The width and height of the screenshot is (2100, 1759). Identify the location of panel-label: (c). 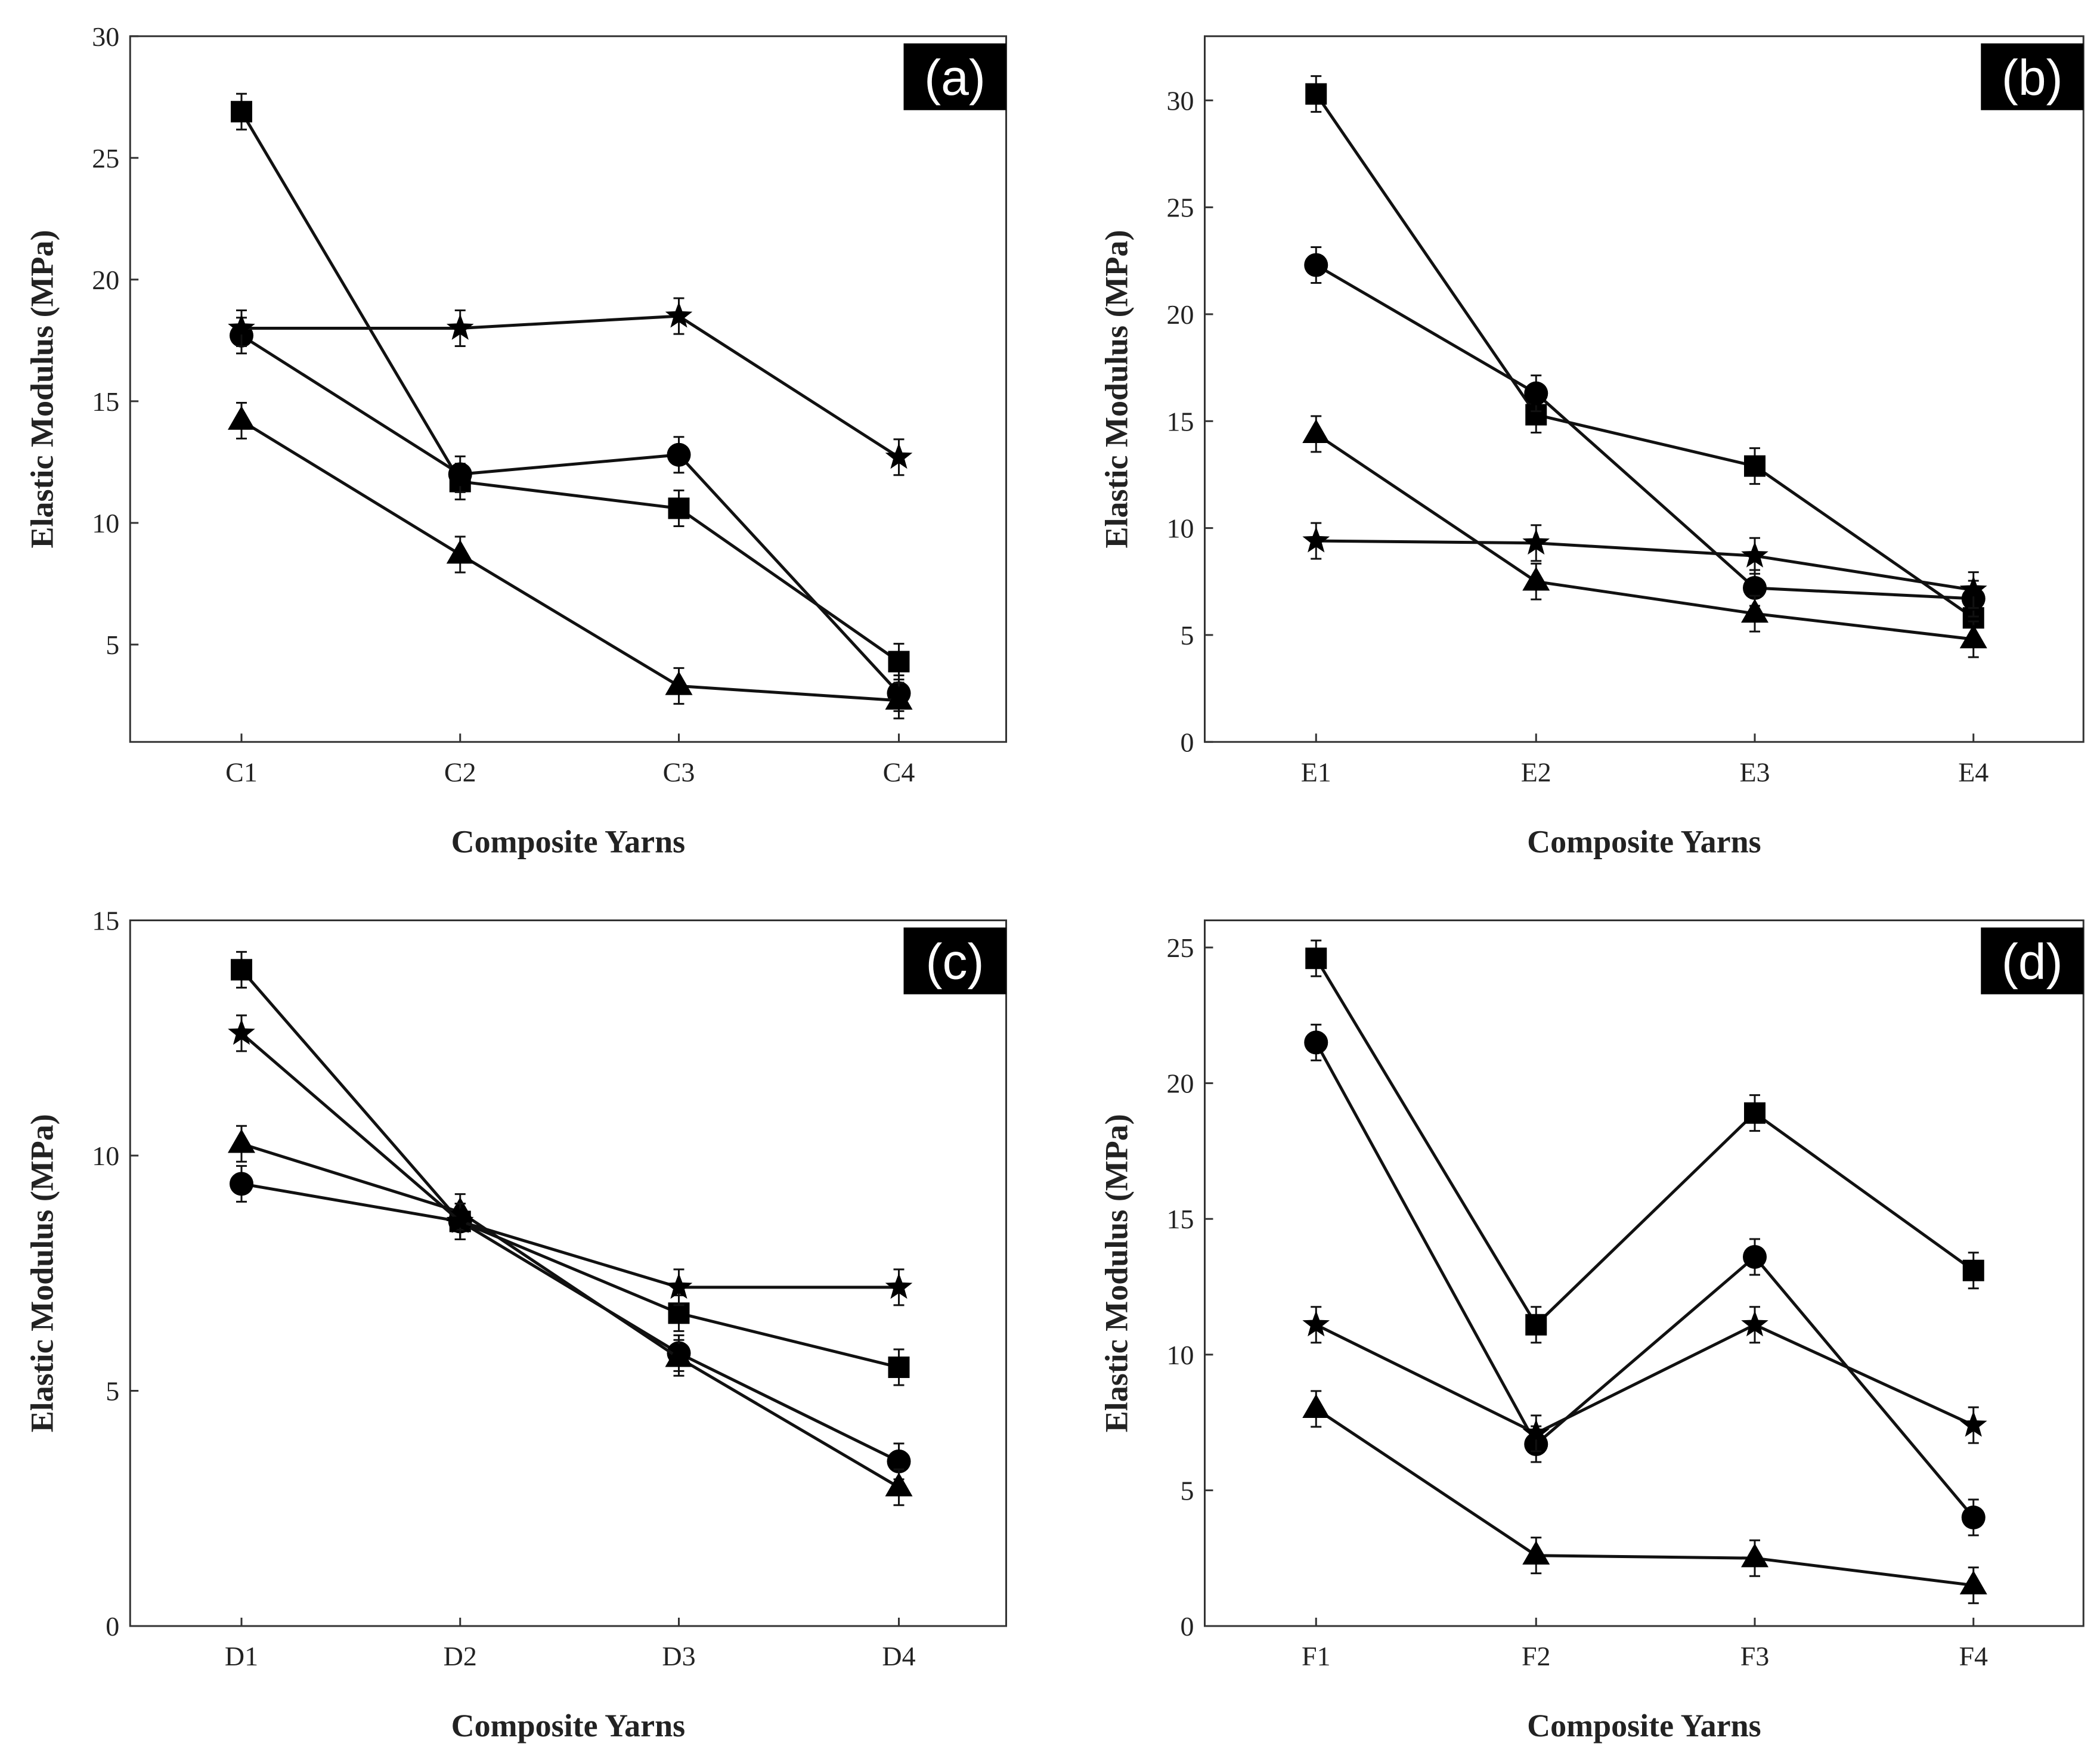
(955, 962).